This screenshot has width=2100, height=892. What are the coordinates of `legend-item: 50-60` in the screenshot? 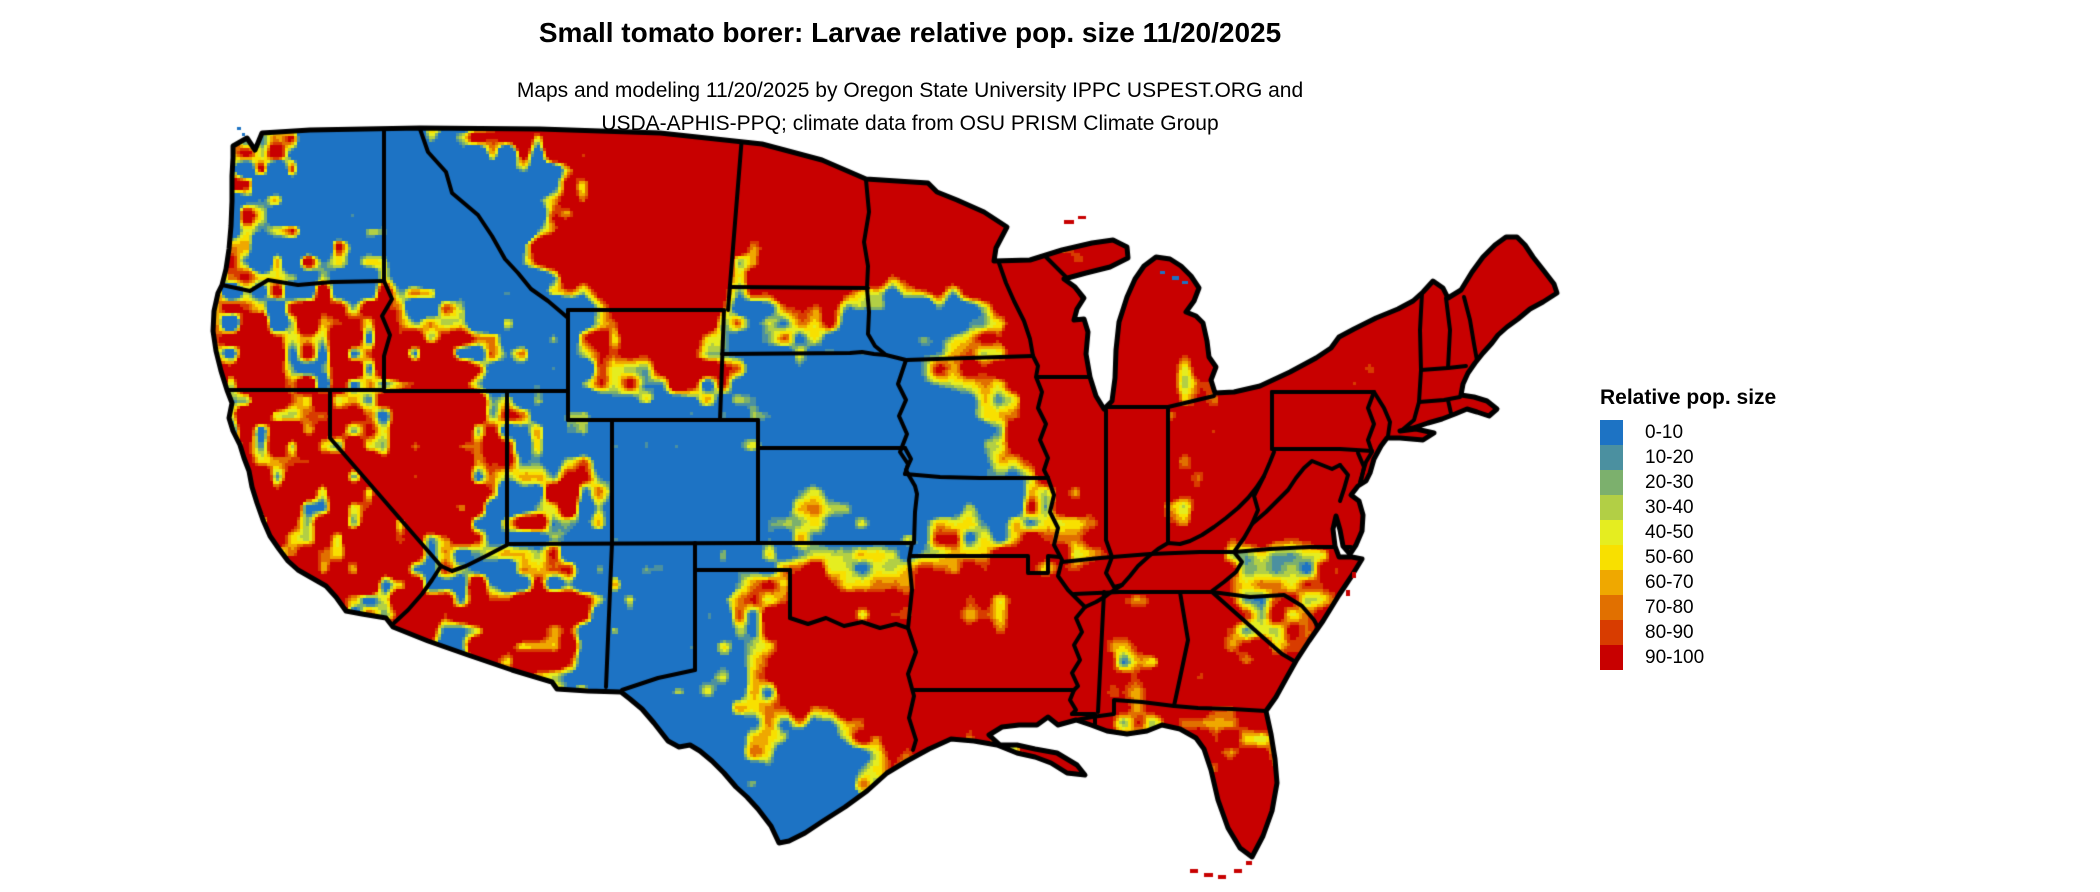 It's located at (1688, 557).